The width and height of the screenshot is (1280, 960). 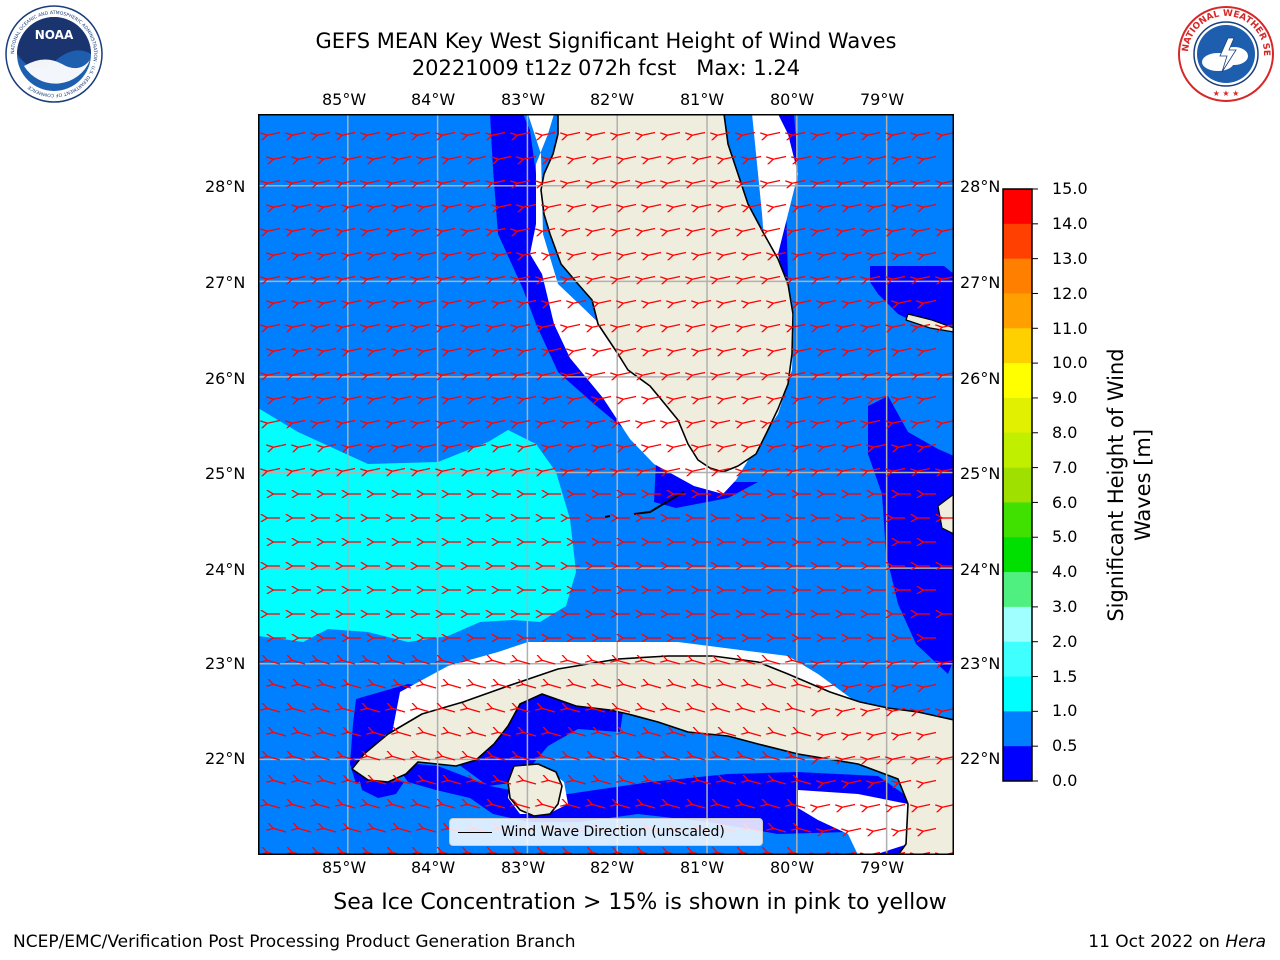 I want to click on florida-landmass, so click(x=667, y=293).